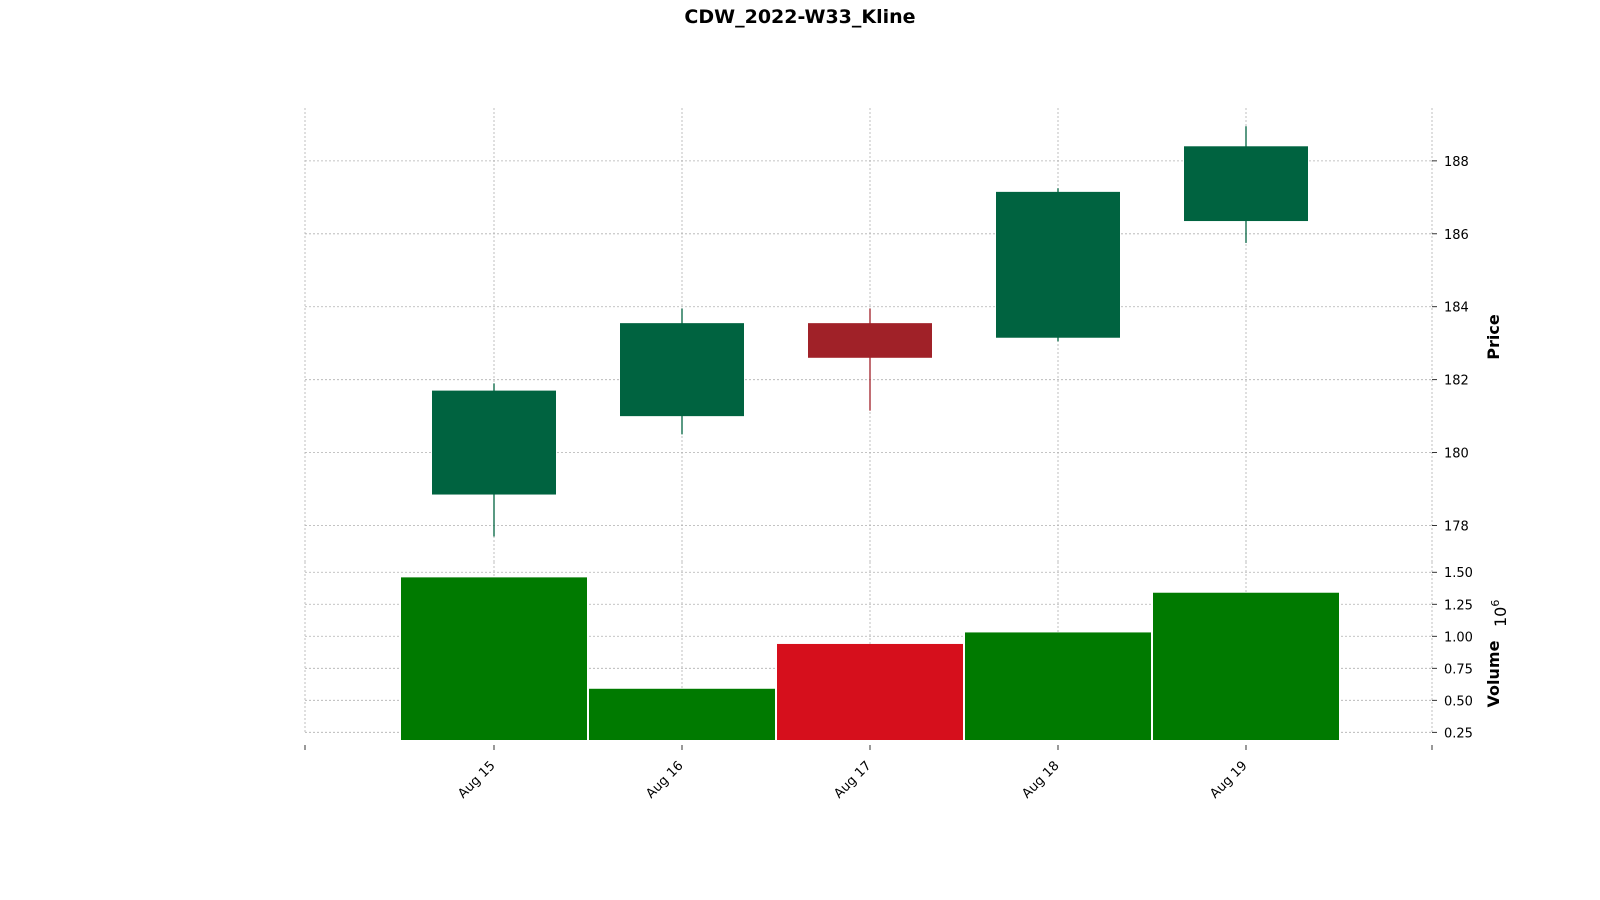  Describe the element at coordinates (1458, 733) in the screenshot. I see `volume-tick-label: 0.25` at that location.